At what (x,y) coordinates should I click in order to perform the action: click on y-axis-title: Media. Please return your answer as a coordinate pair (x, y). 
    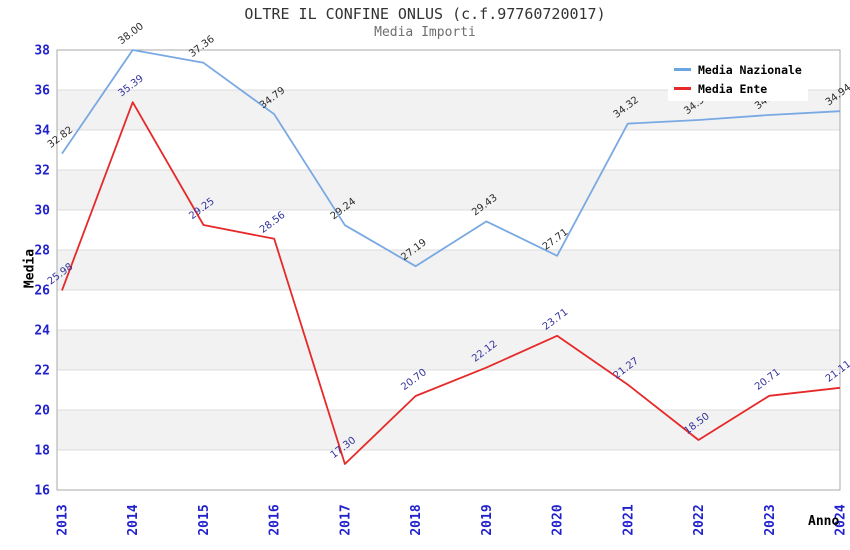
    Looking at the image, I should click on (30, 268).